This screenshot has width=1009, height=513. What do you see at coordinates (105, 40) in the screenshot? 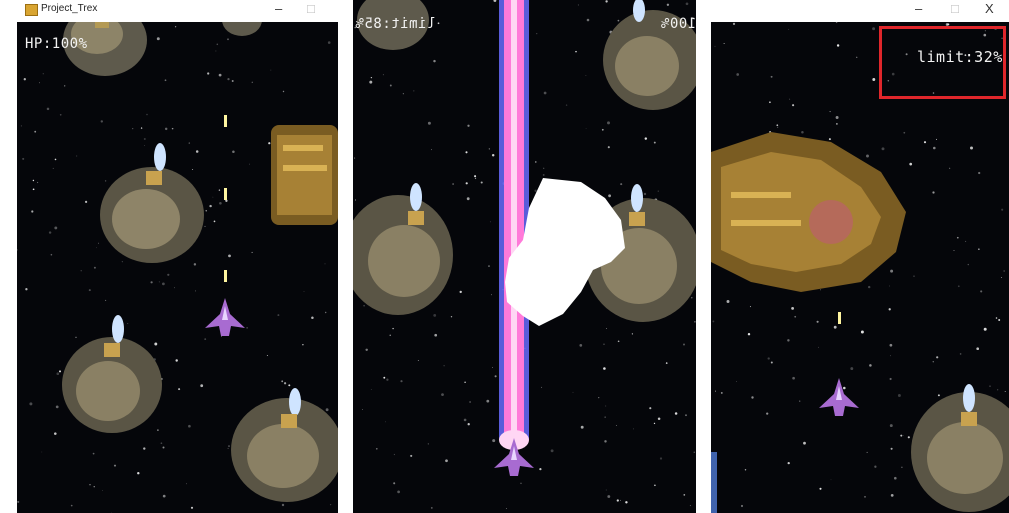
I see `asteroid-turret-icon` at bounding box center [105, 40].